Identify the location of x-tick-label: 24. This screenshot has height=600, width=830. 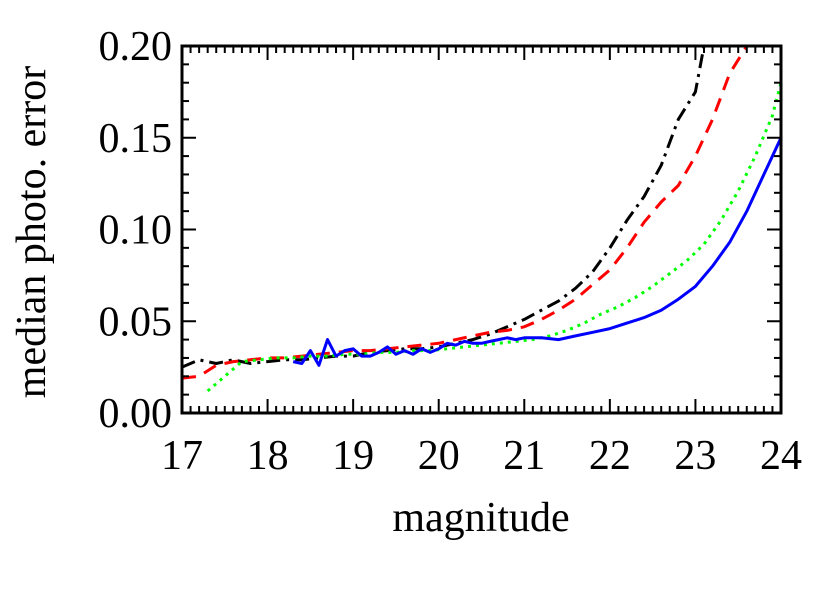
(781, 456).